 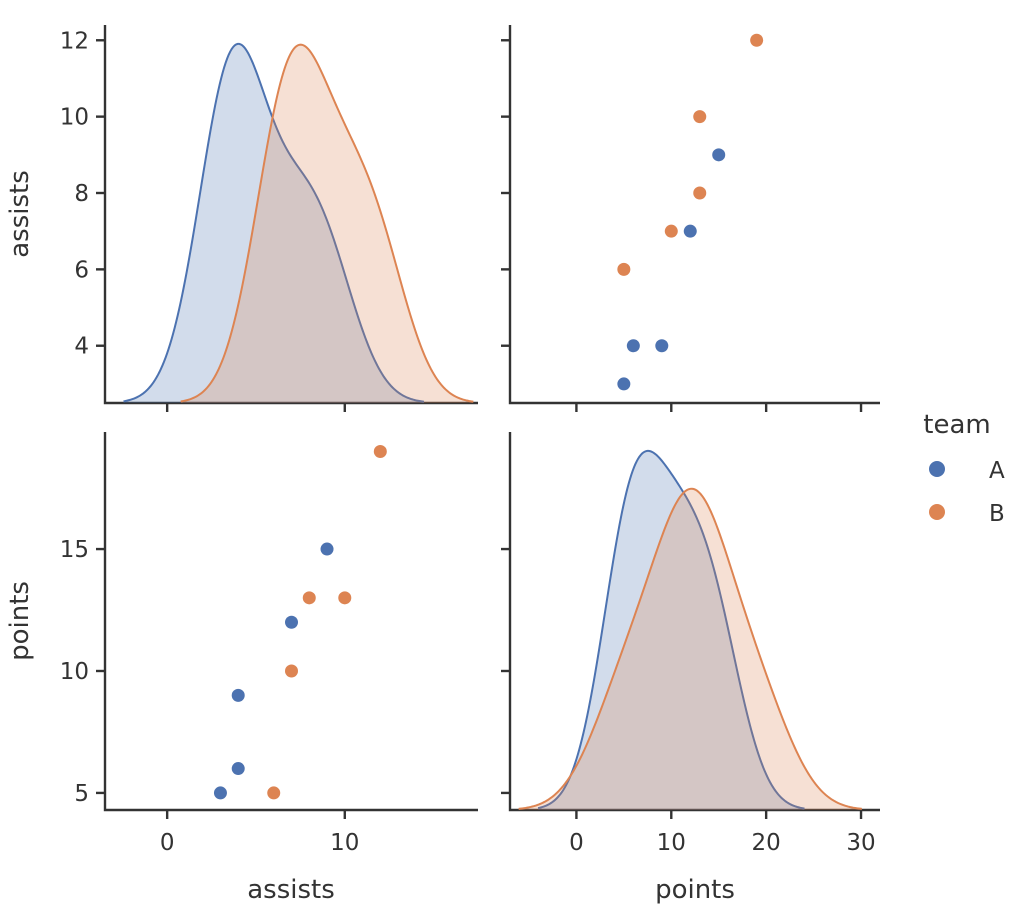 I want to click on legend-title: team, so click(x=956, y=425).